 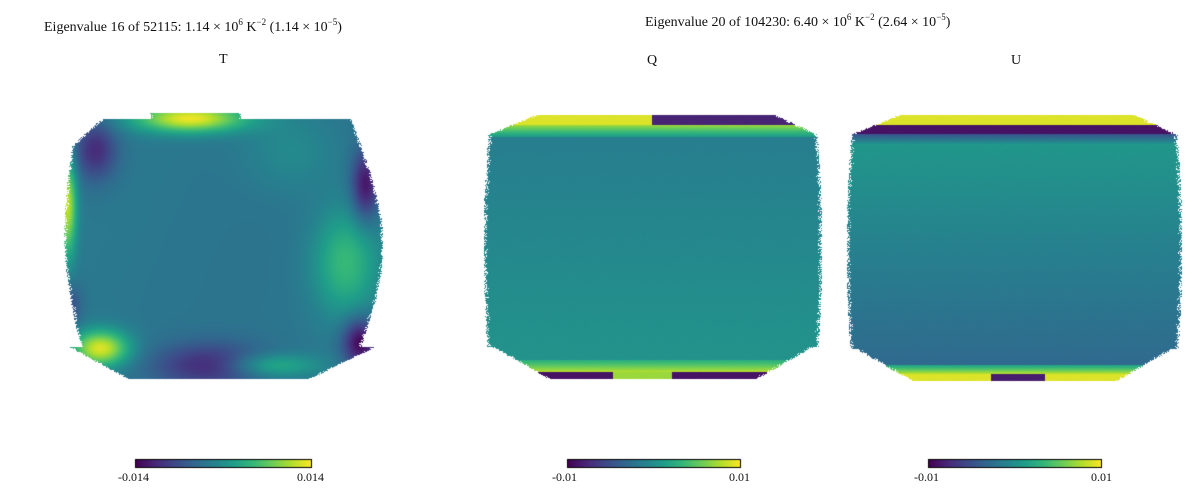 I want to click on colorbar-t-min-label: -0.014, so click(x=133, y=477).